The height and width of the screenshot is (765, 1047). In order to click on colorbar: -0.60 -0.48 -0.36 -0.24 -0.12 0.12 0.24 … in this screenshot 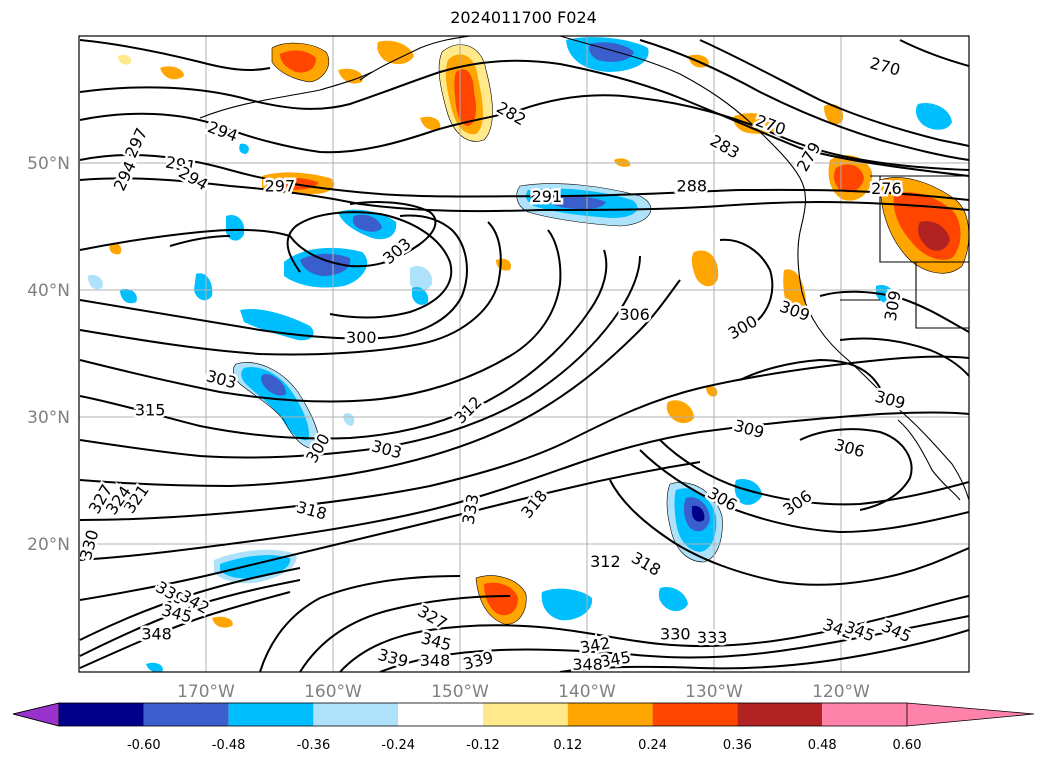, I will do `click(523, 727)`.